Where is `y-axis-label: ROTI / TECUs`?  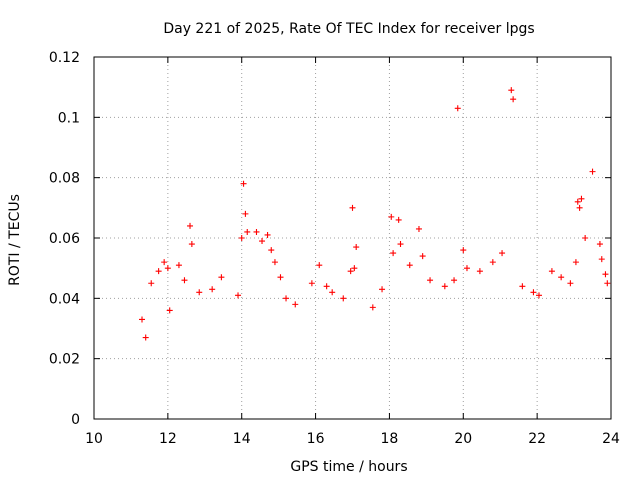
y-axis-label: ROTI / TECUs is located at coordinates (15, 240).